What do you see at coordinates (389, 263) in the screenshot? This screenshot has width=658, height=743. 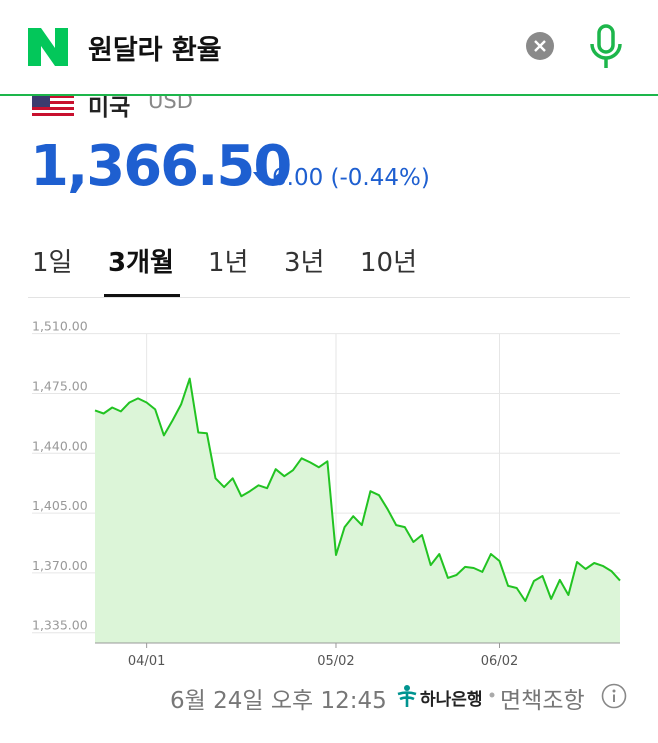 I see `period-tab: 10년` at bounding box center [389, 263].